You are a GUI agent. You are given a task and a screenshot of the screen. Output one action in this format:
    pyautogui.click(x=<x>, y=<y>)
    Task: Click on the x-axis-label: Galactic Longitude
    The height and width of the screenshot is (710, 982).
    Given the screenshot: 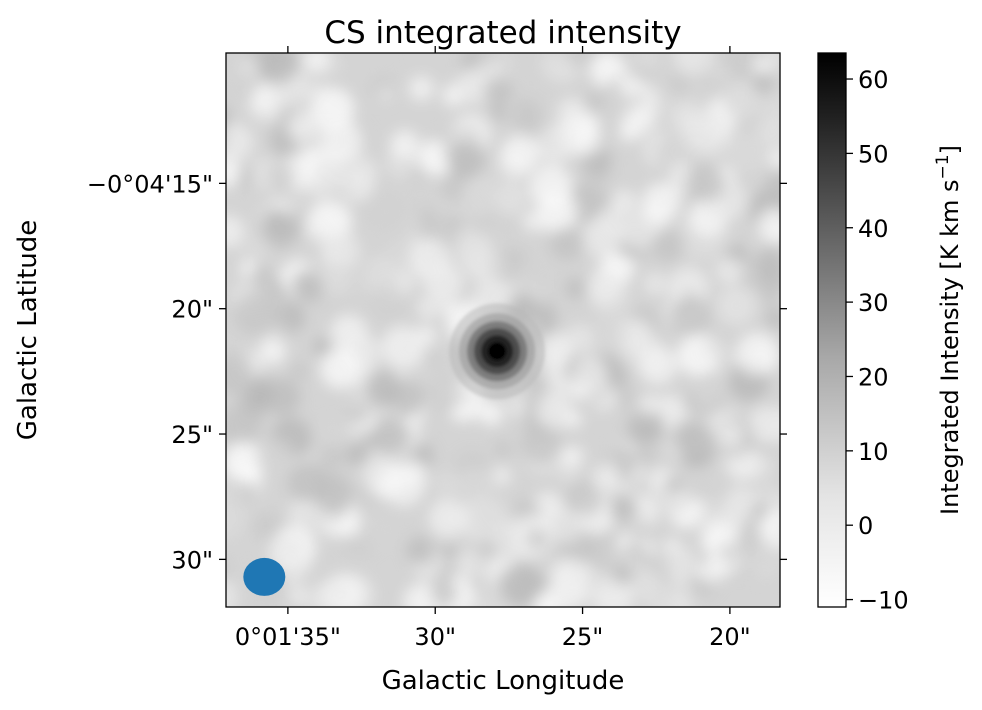 What is the action you would take?
    pyautogui.click(x=503, y=681)
    